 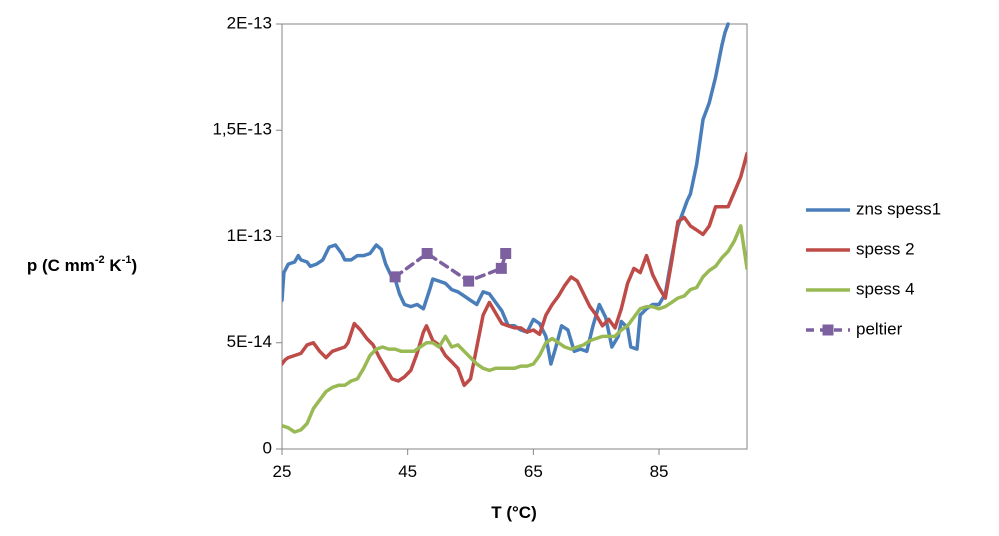 What do you see at coordinates (898, 208) in the screenshot?
I see `legend-label: zns spess1` at bounding box center [898, 208].